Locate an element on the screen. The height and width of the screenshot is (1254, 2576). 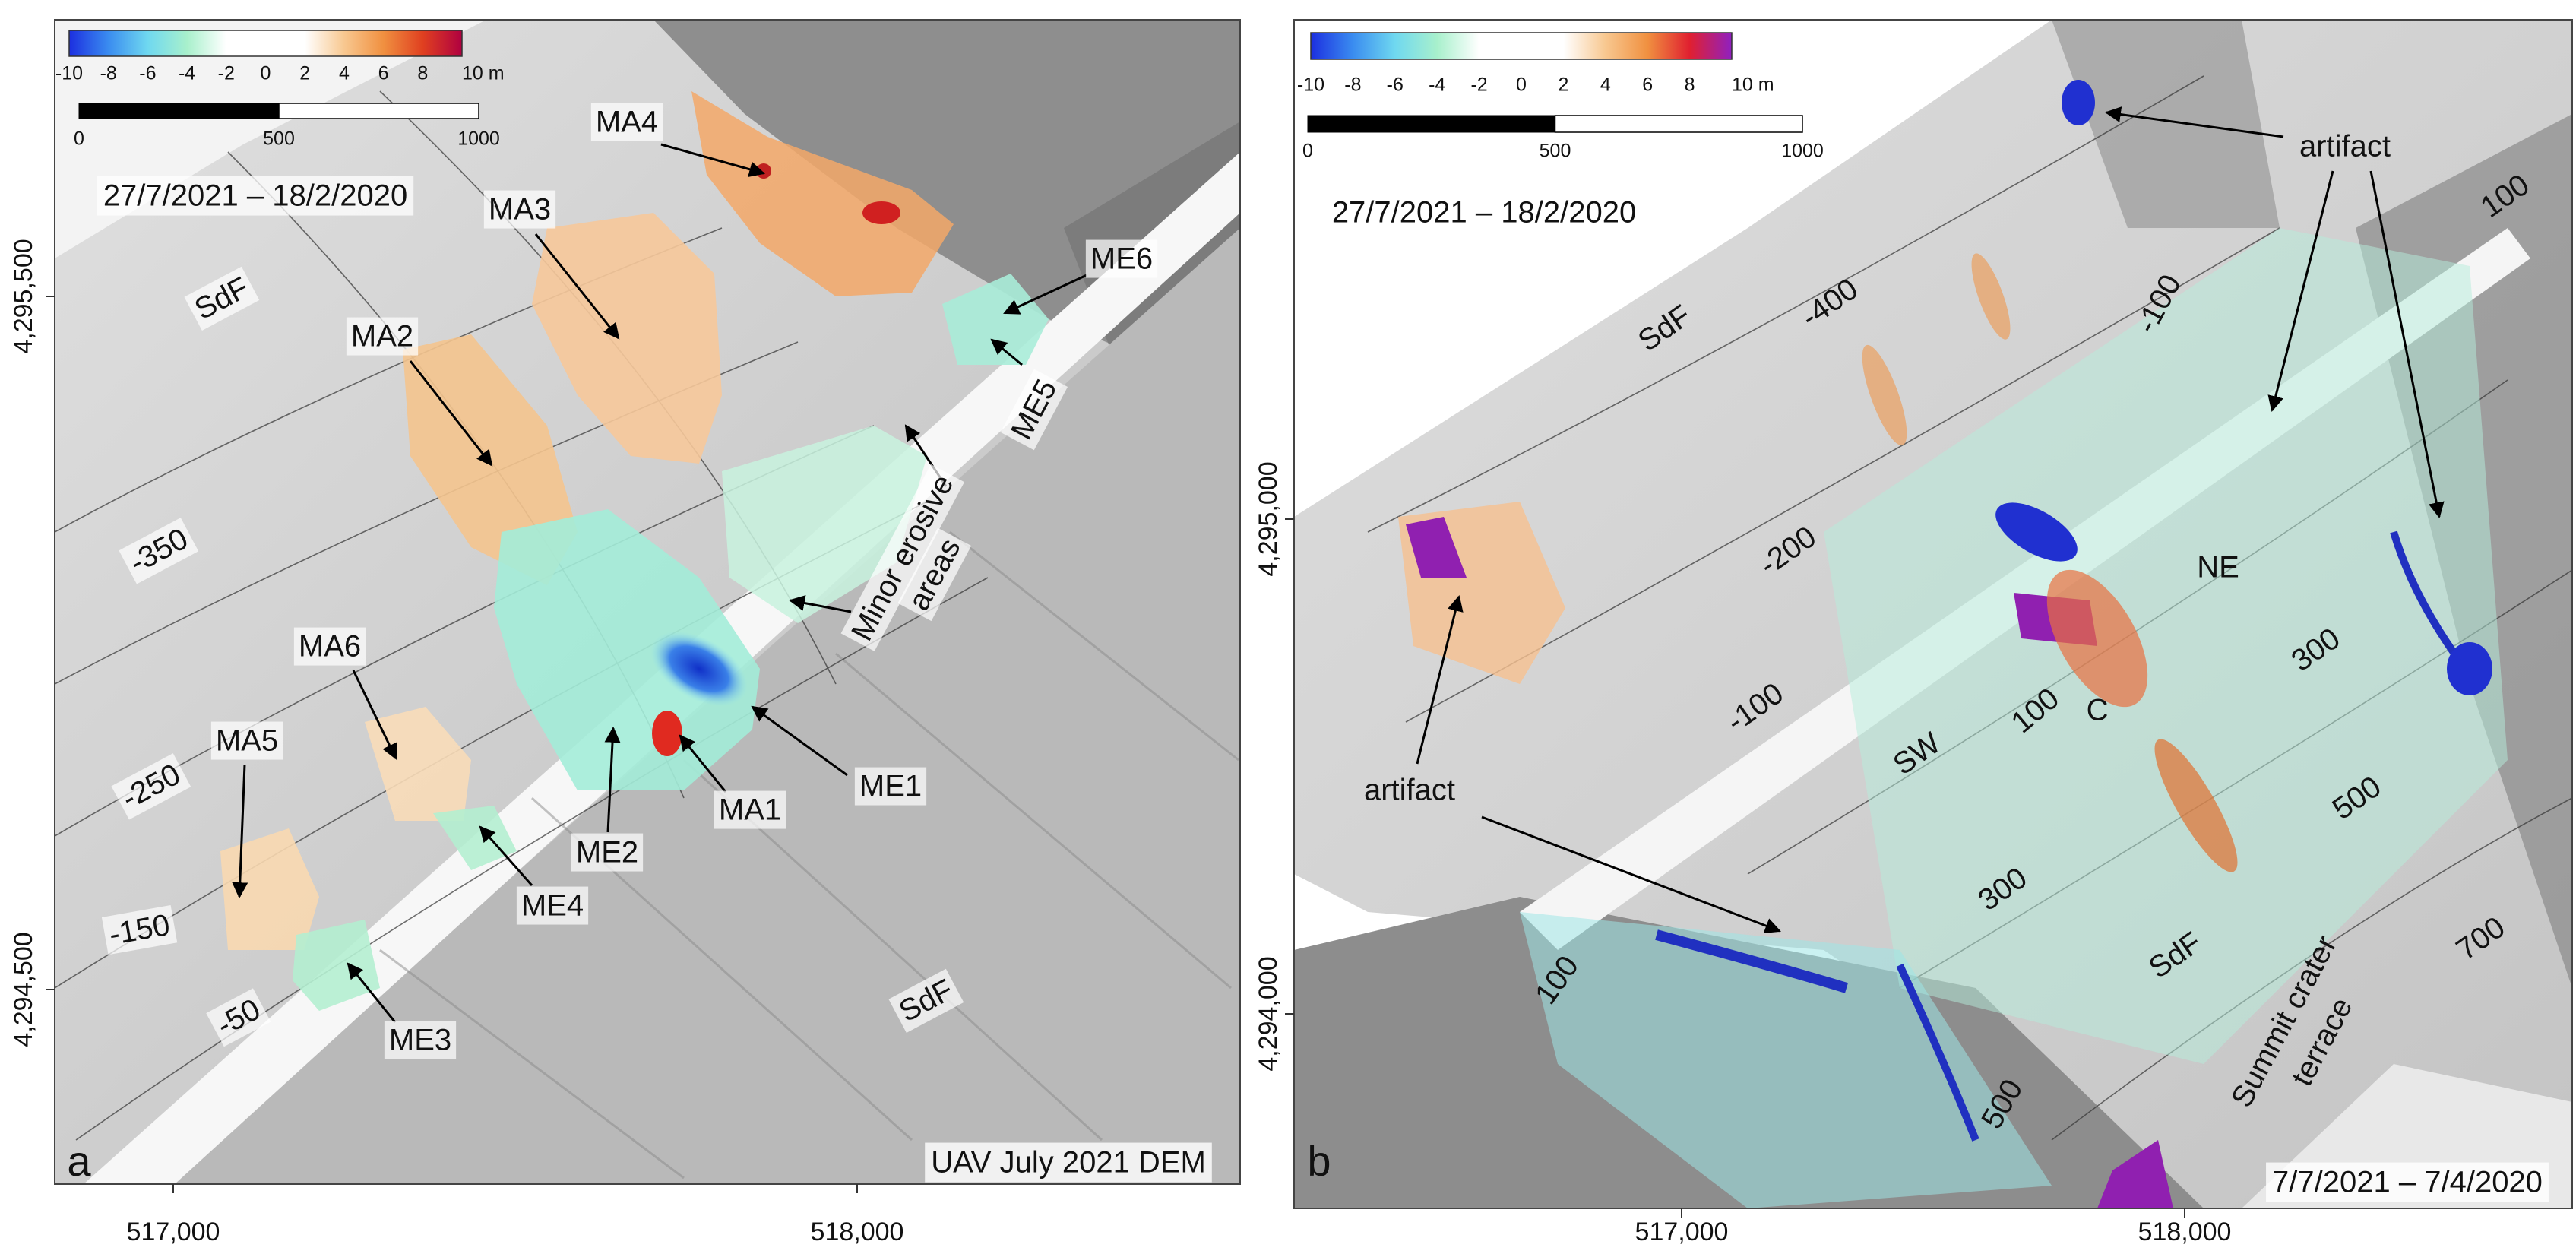
date-group: 27/7/2021 – 18/2/2020 is located at coordinates (255, 196).